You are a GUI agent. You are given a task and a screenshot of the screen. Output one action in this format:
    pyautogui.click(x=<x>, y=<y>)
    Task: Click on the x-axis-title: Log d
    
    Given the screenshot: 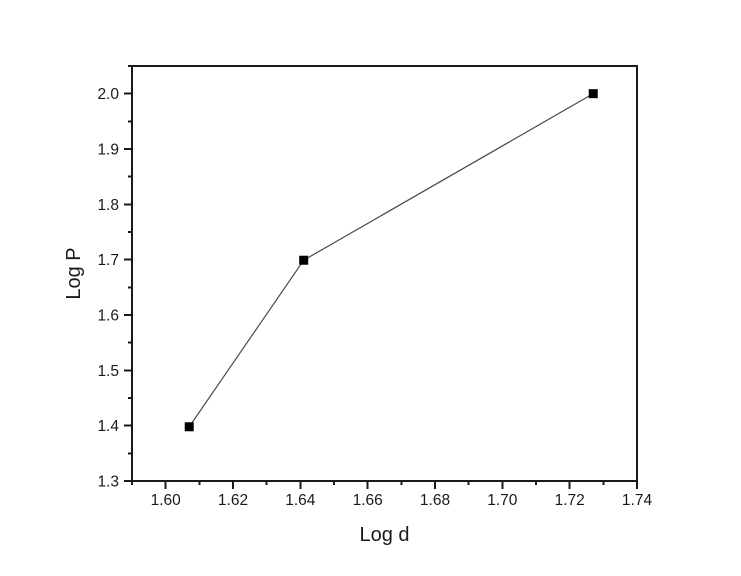 What is the action you would take?
    pyautogui.click(x=384, y=535)
    